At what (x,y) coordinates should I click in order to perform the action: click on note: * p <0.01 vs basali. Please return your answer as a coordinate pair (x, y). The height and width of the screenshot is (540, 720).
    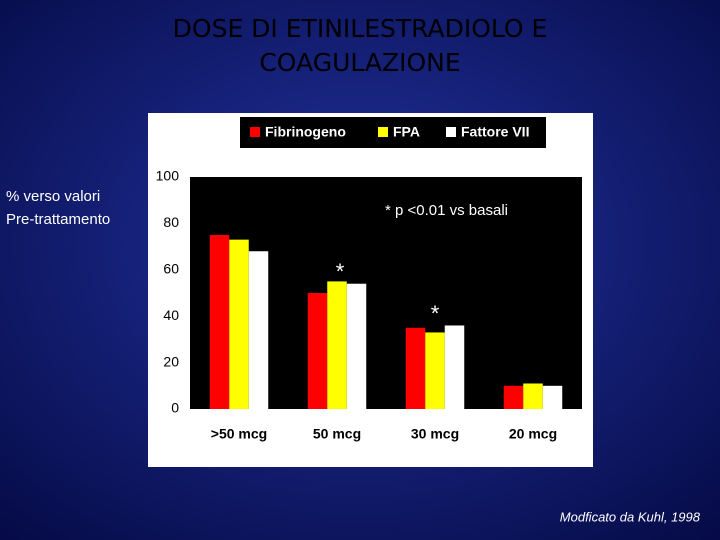
    Looking at the image, I should click on (446, 210).